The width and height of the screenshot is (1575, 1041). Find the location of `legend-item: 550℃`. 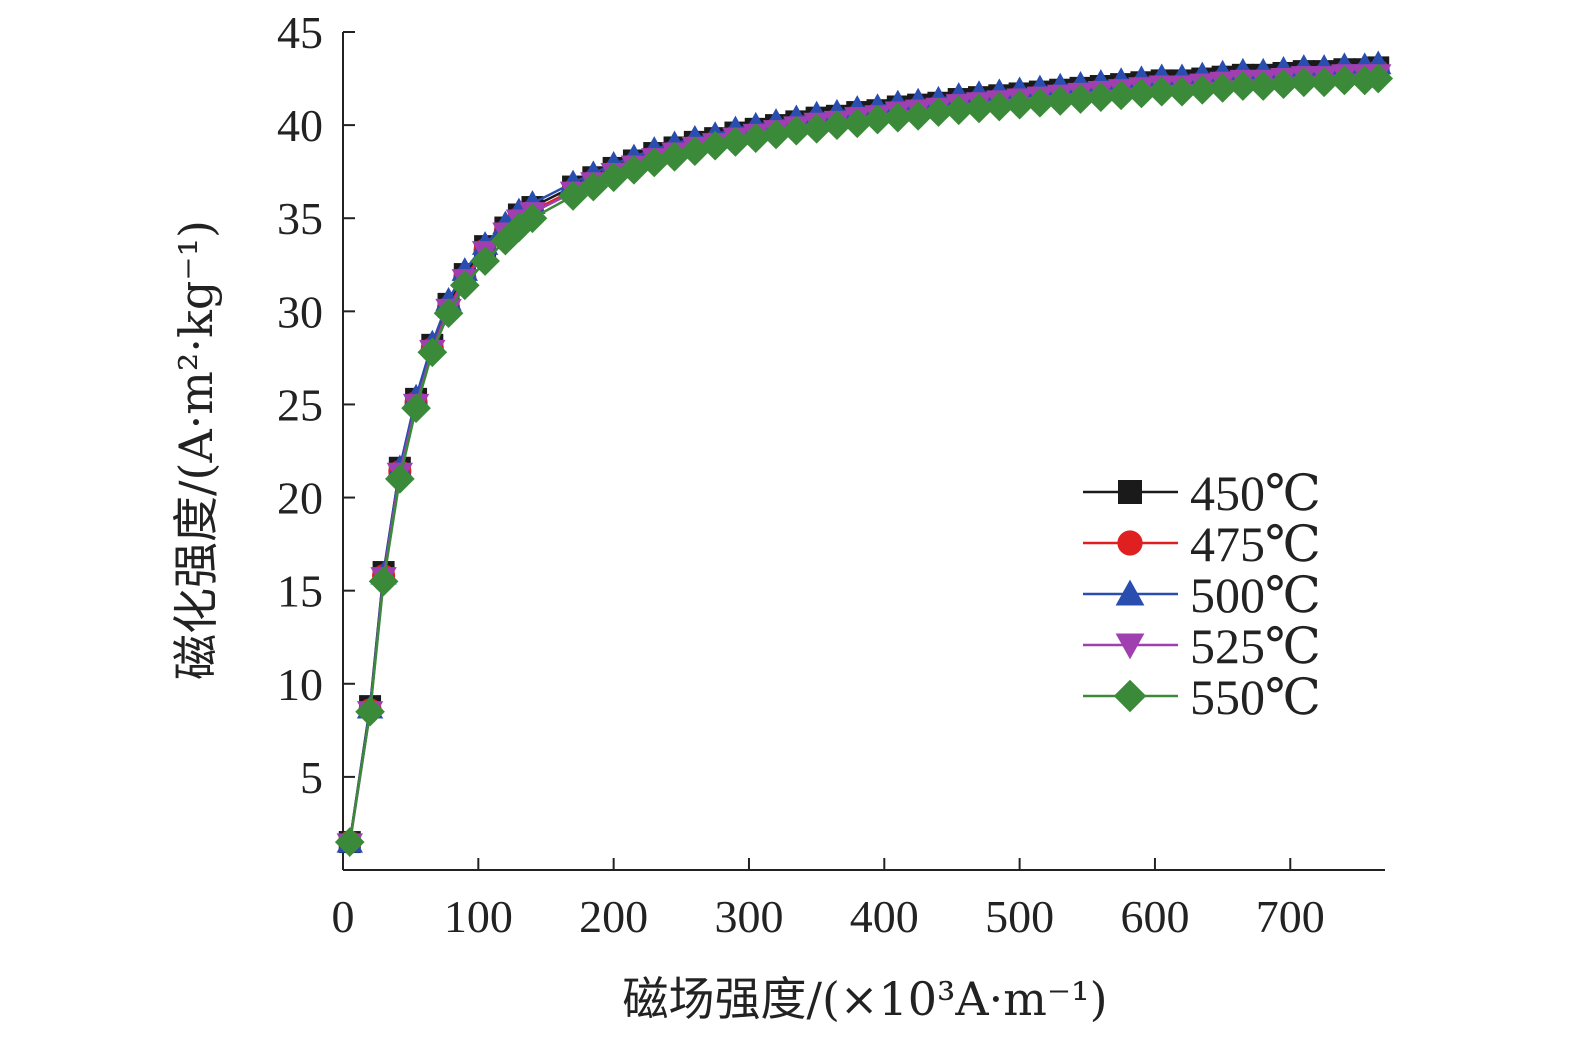

legend-item: 550℃ is located at coordinates (1202, 697).